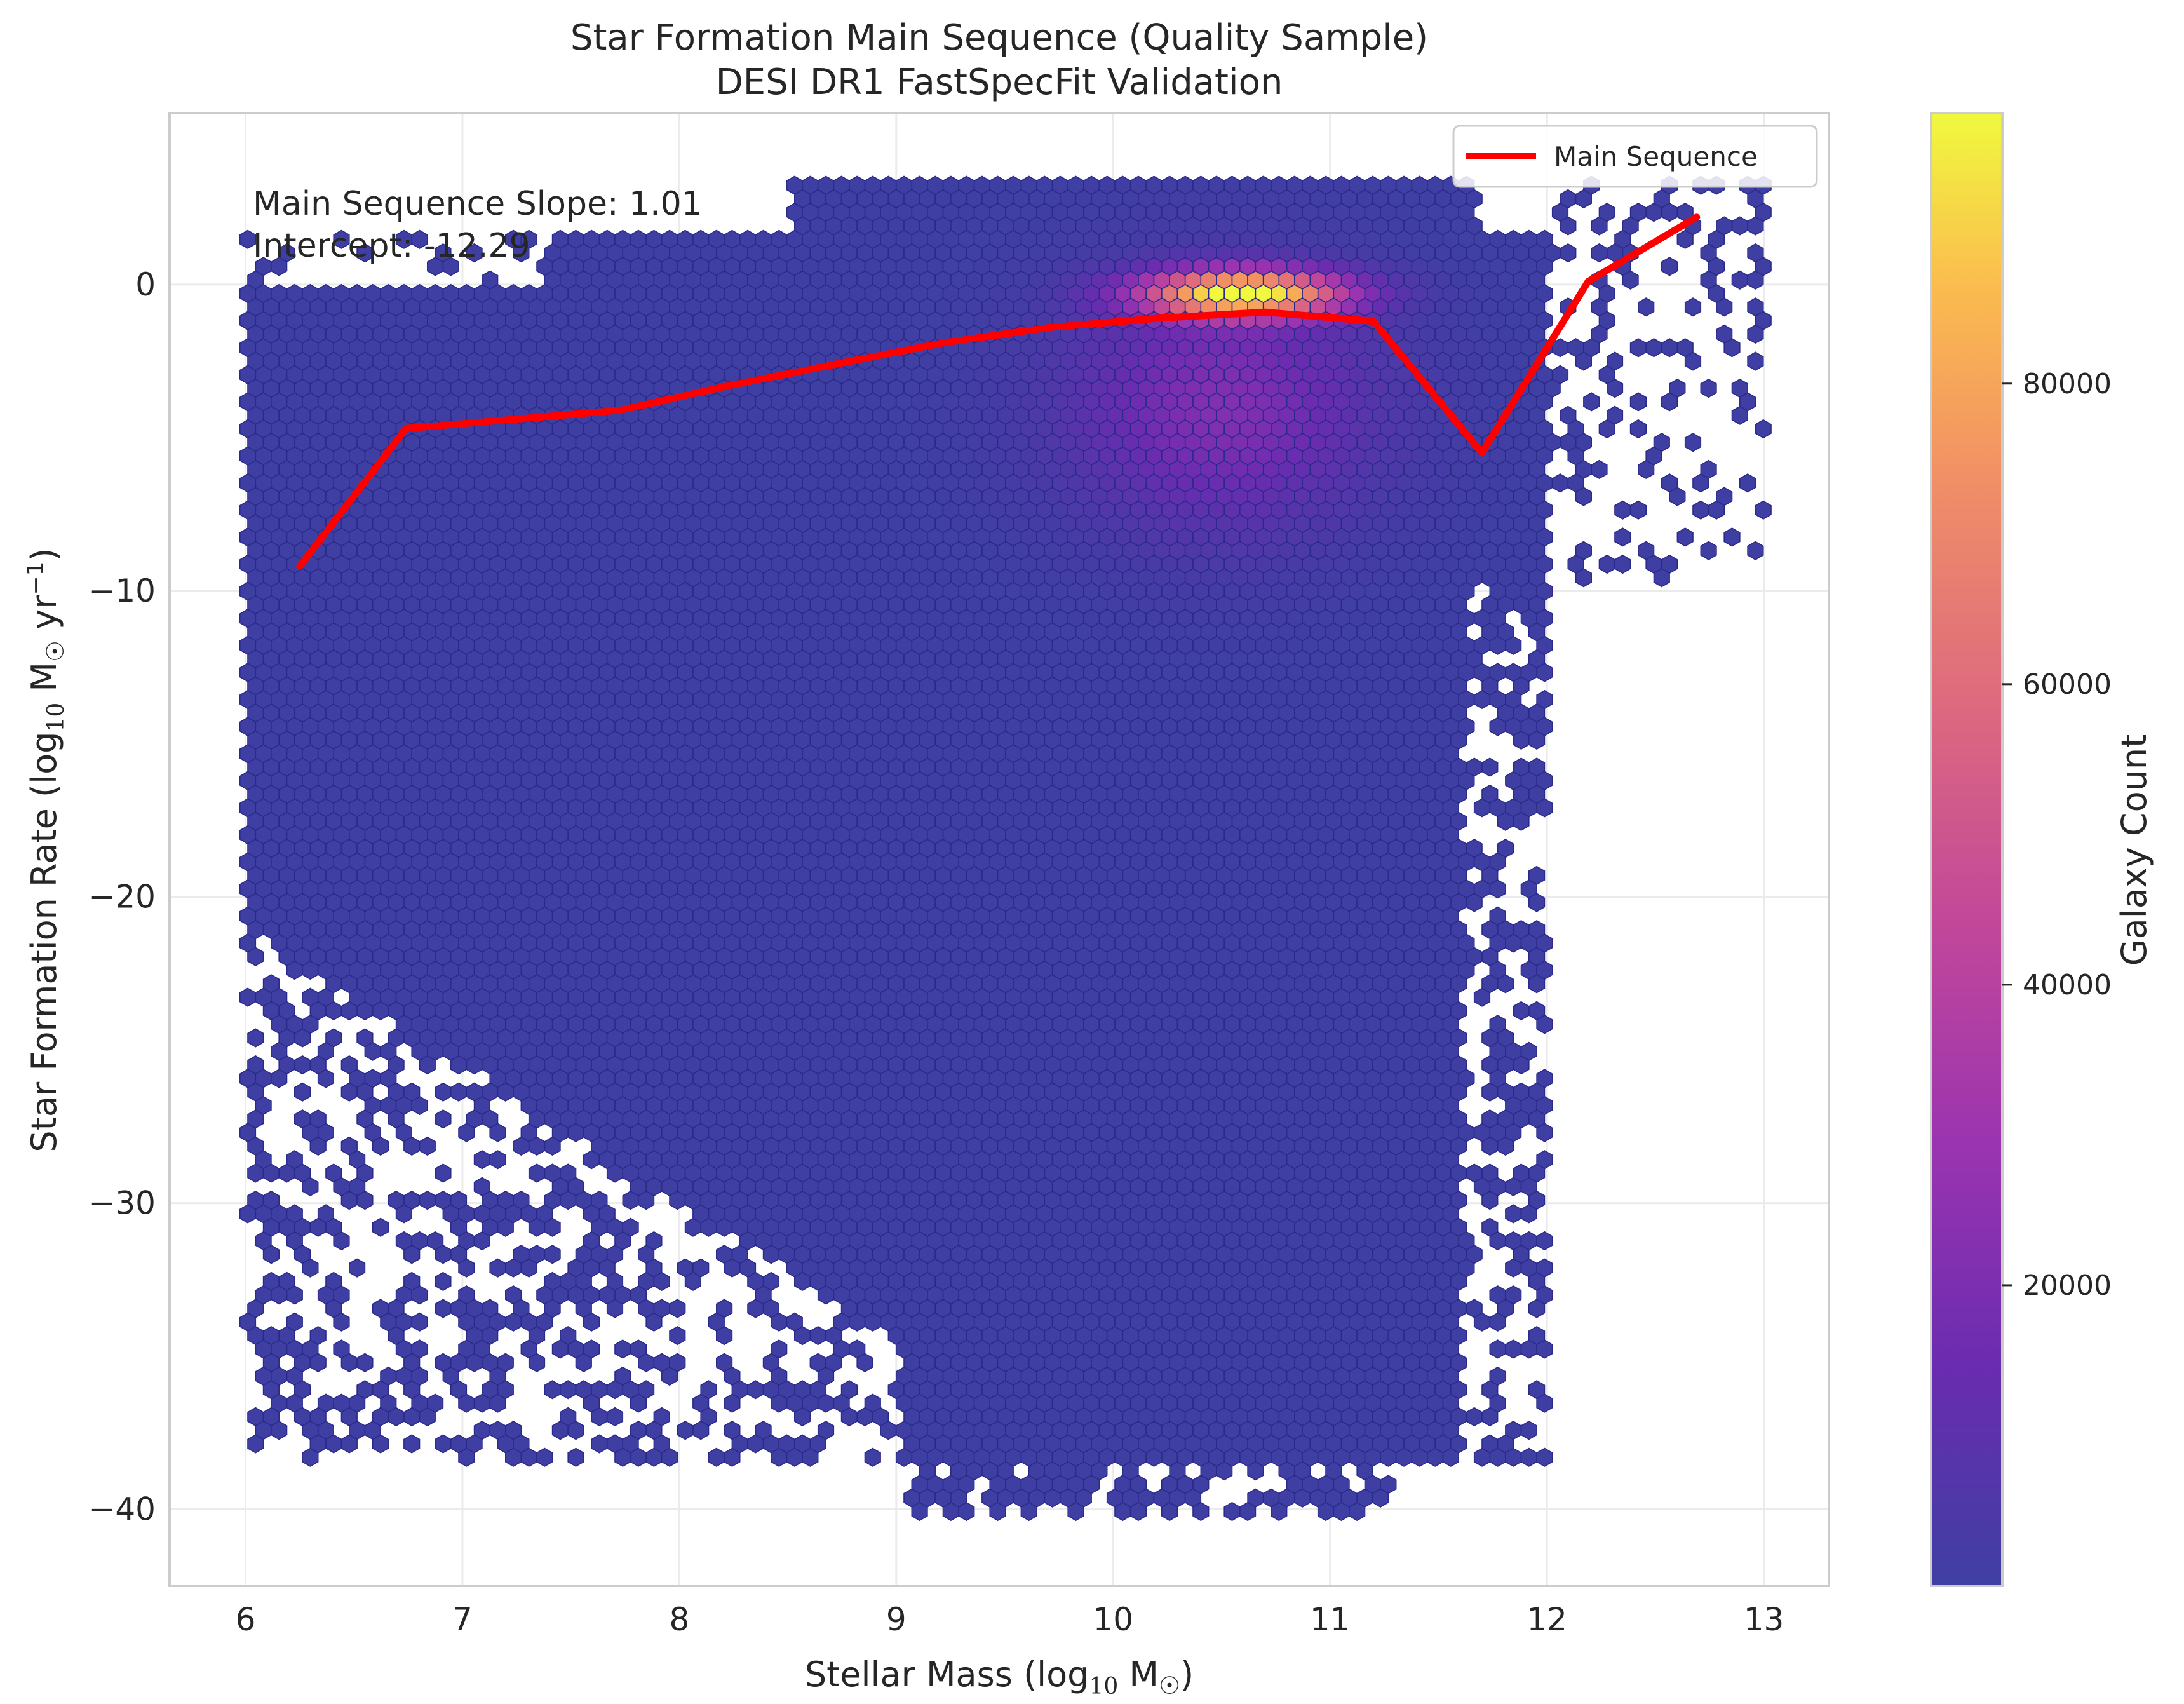  What do you see at coordinates (1000, 83) in the screenshot?
I see `chart-subtitle: DESI DR1 FastSpecFit Validation` at bounding box center [1000, 83].